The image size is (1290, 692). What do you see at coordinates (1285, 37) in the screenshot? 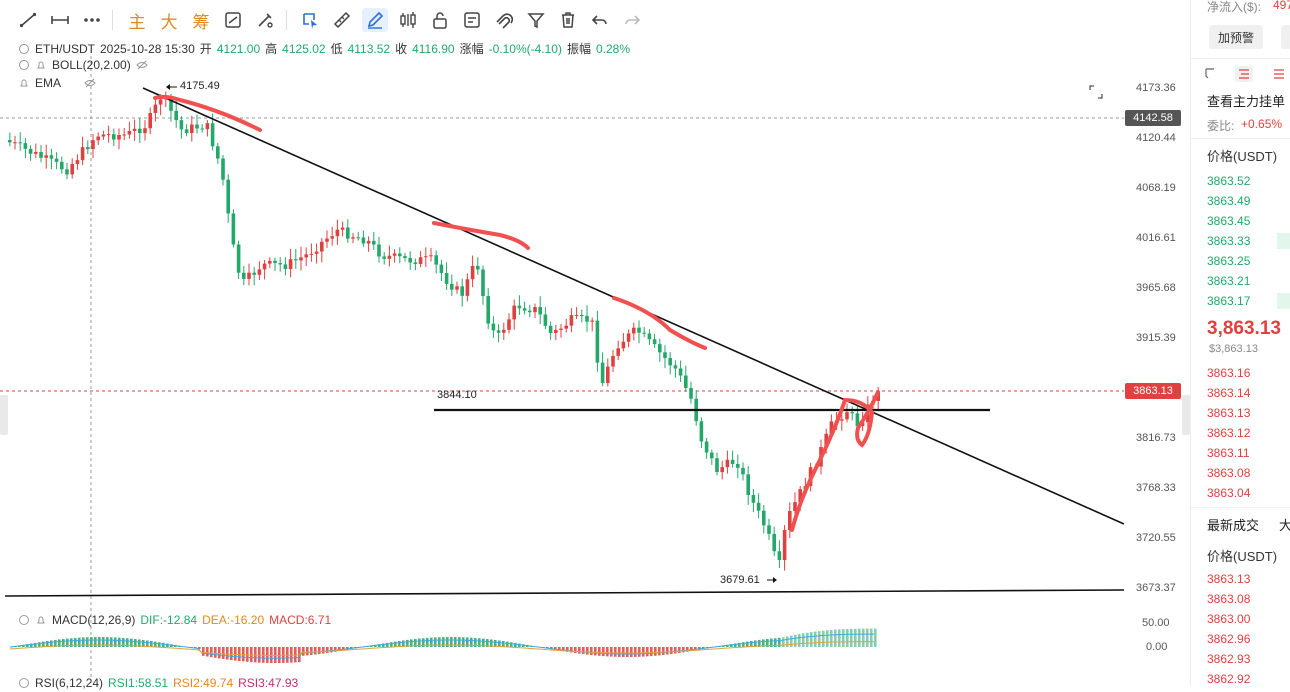
I see `more-button` at bounding box center [1285, 37].